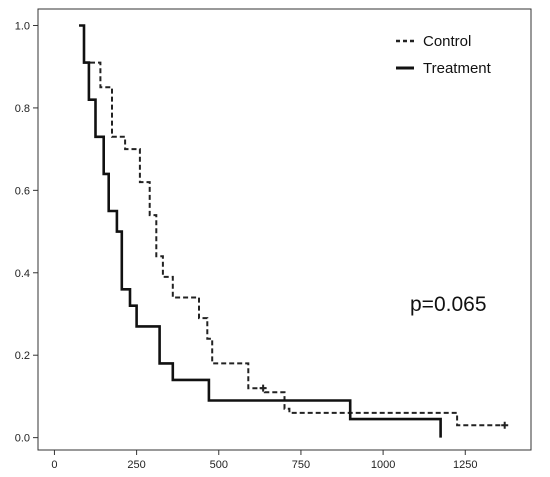  I want to click on y-tick-label: 0.8, so click(22, 109).